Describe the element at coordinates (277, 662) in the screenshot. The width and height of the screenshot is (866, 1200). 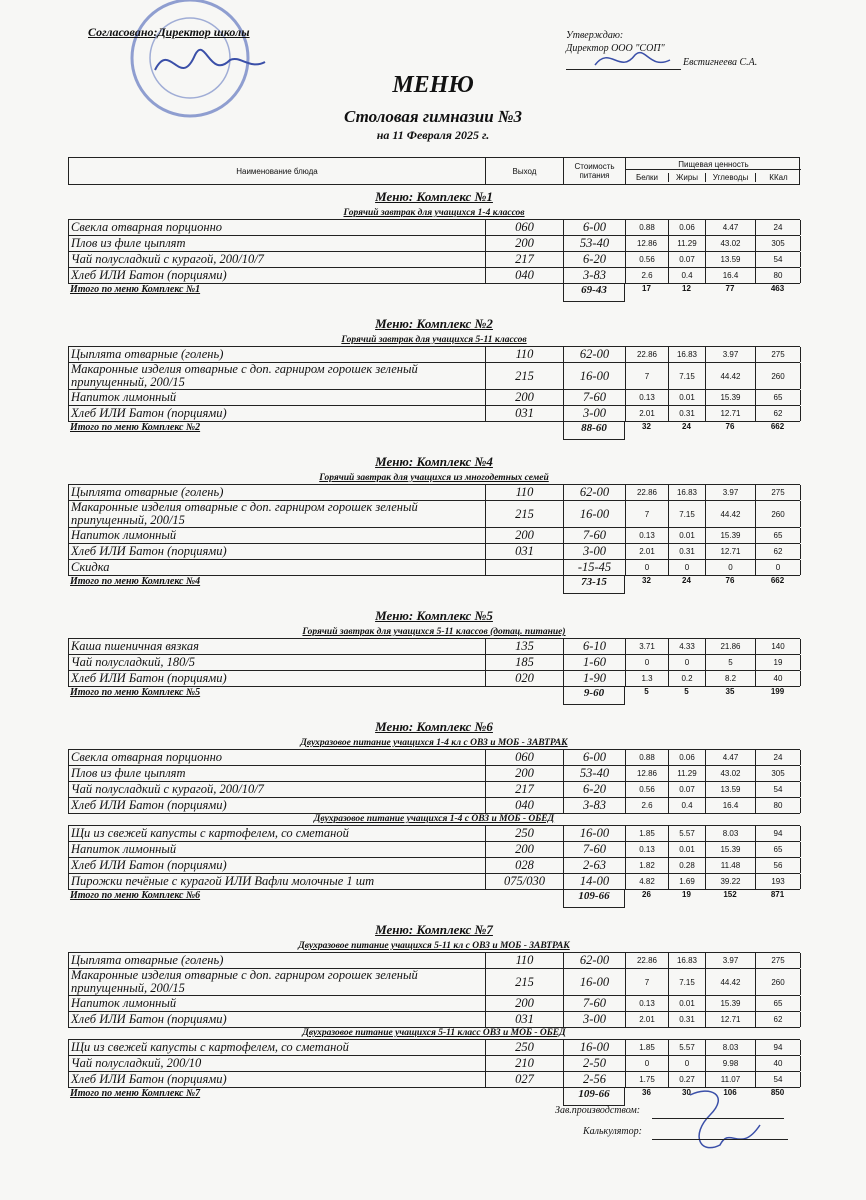
I see `dish-name: Чай полусладкий, 180/5` at that location.